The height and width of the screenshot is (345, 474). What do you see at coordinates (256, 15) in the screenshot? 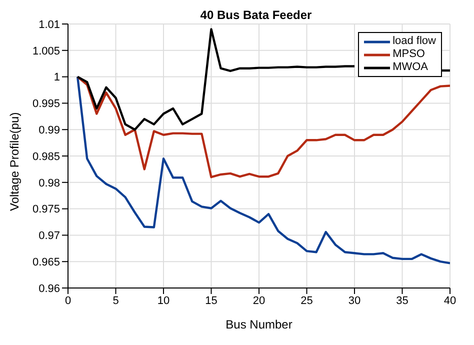
I see `chart-title: 40 Bus Bata Feeder` at bounding box center [256, 15].